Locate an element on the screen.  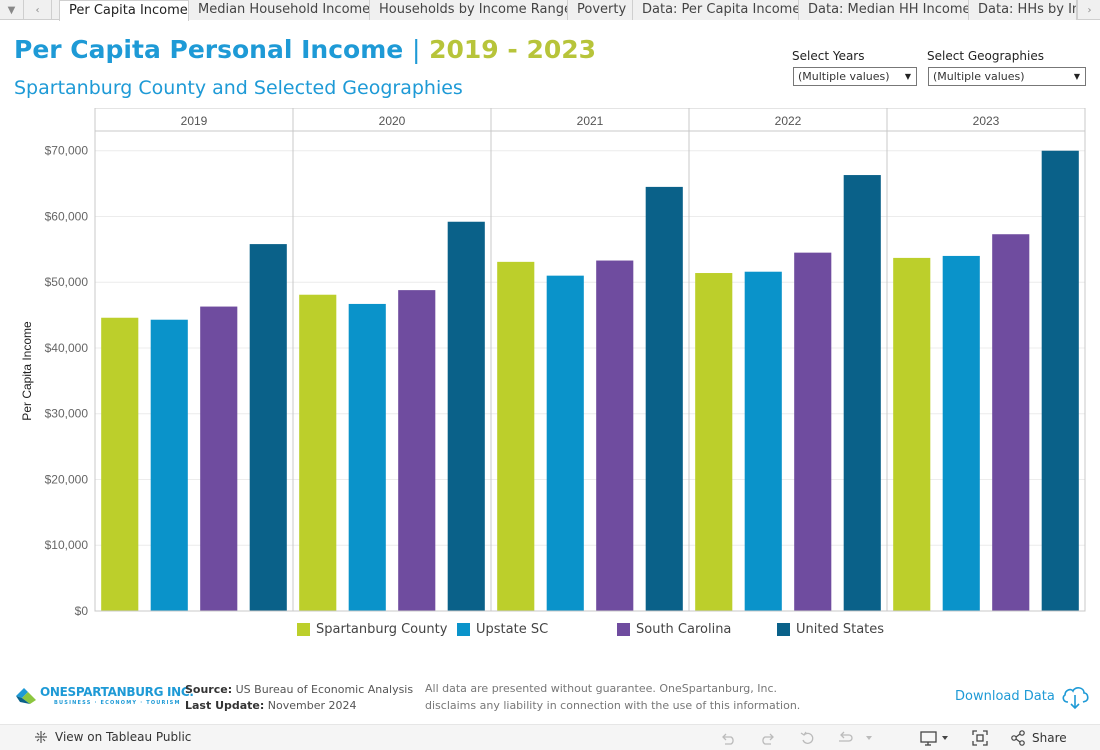
tab-median-household-income: Median Household Income is located at coordinates (279, 10).